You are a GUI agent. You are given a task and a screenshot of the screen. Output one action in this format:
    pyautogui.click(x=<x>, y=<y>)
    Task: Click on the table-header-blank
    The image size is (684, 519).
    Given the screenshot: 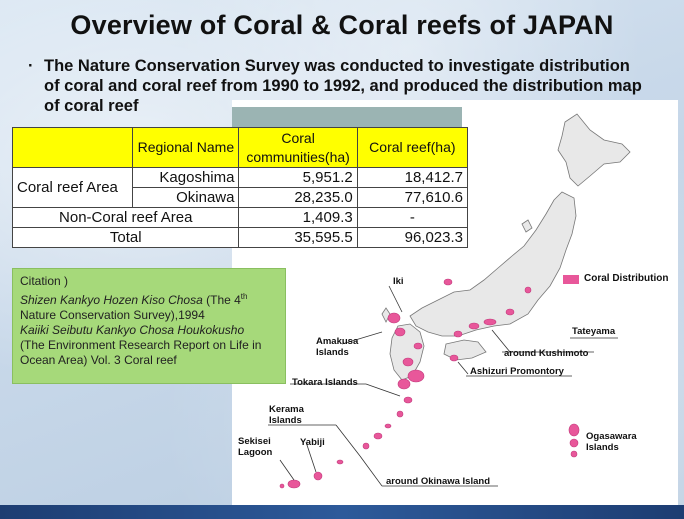 What is the action you would take?
    pyautogui.click(x=72, y=147)
    